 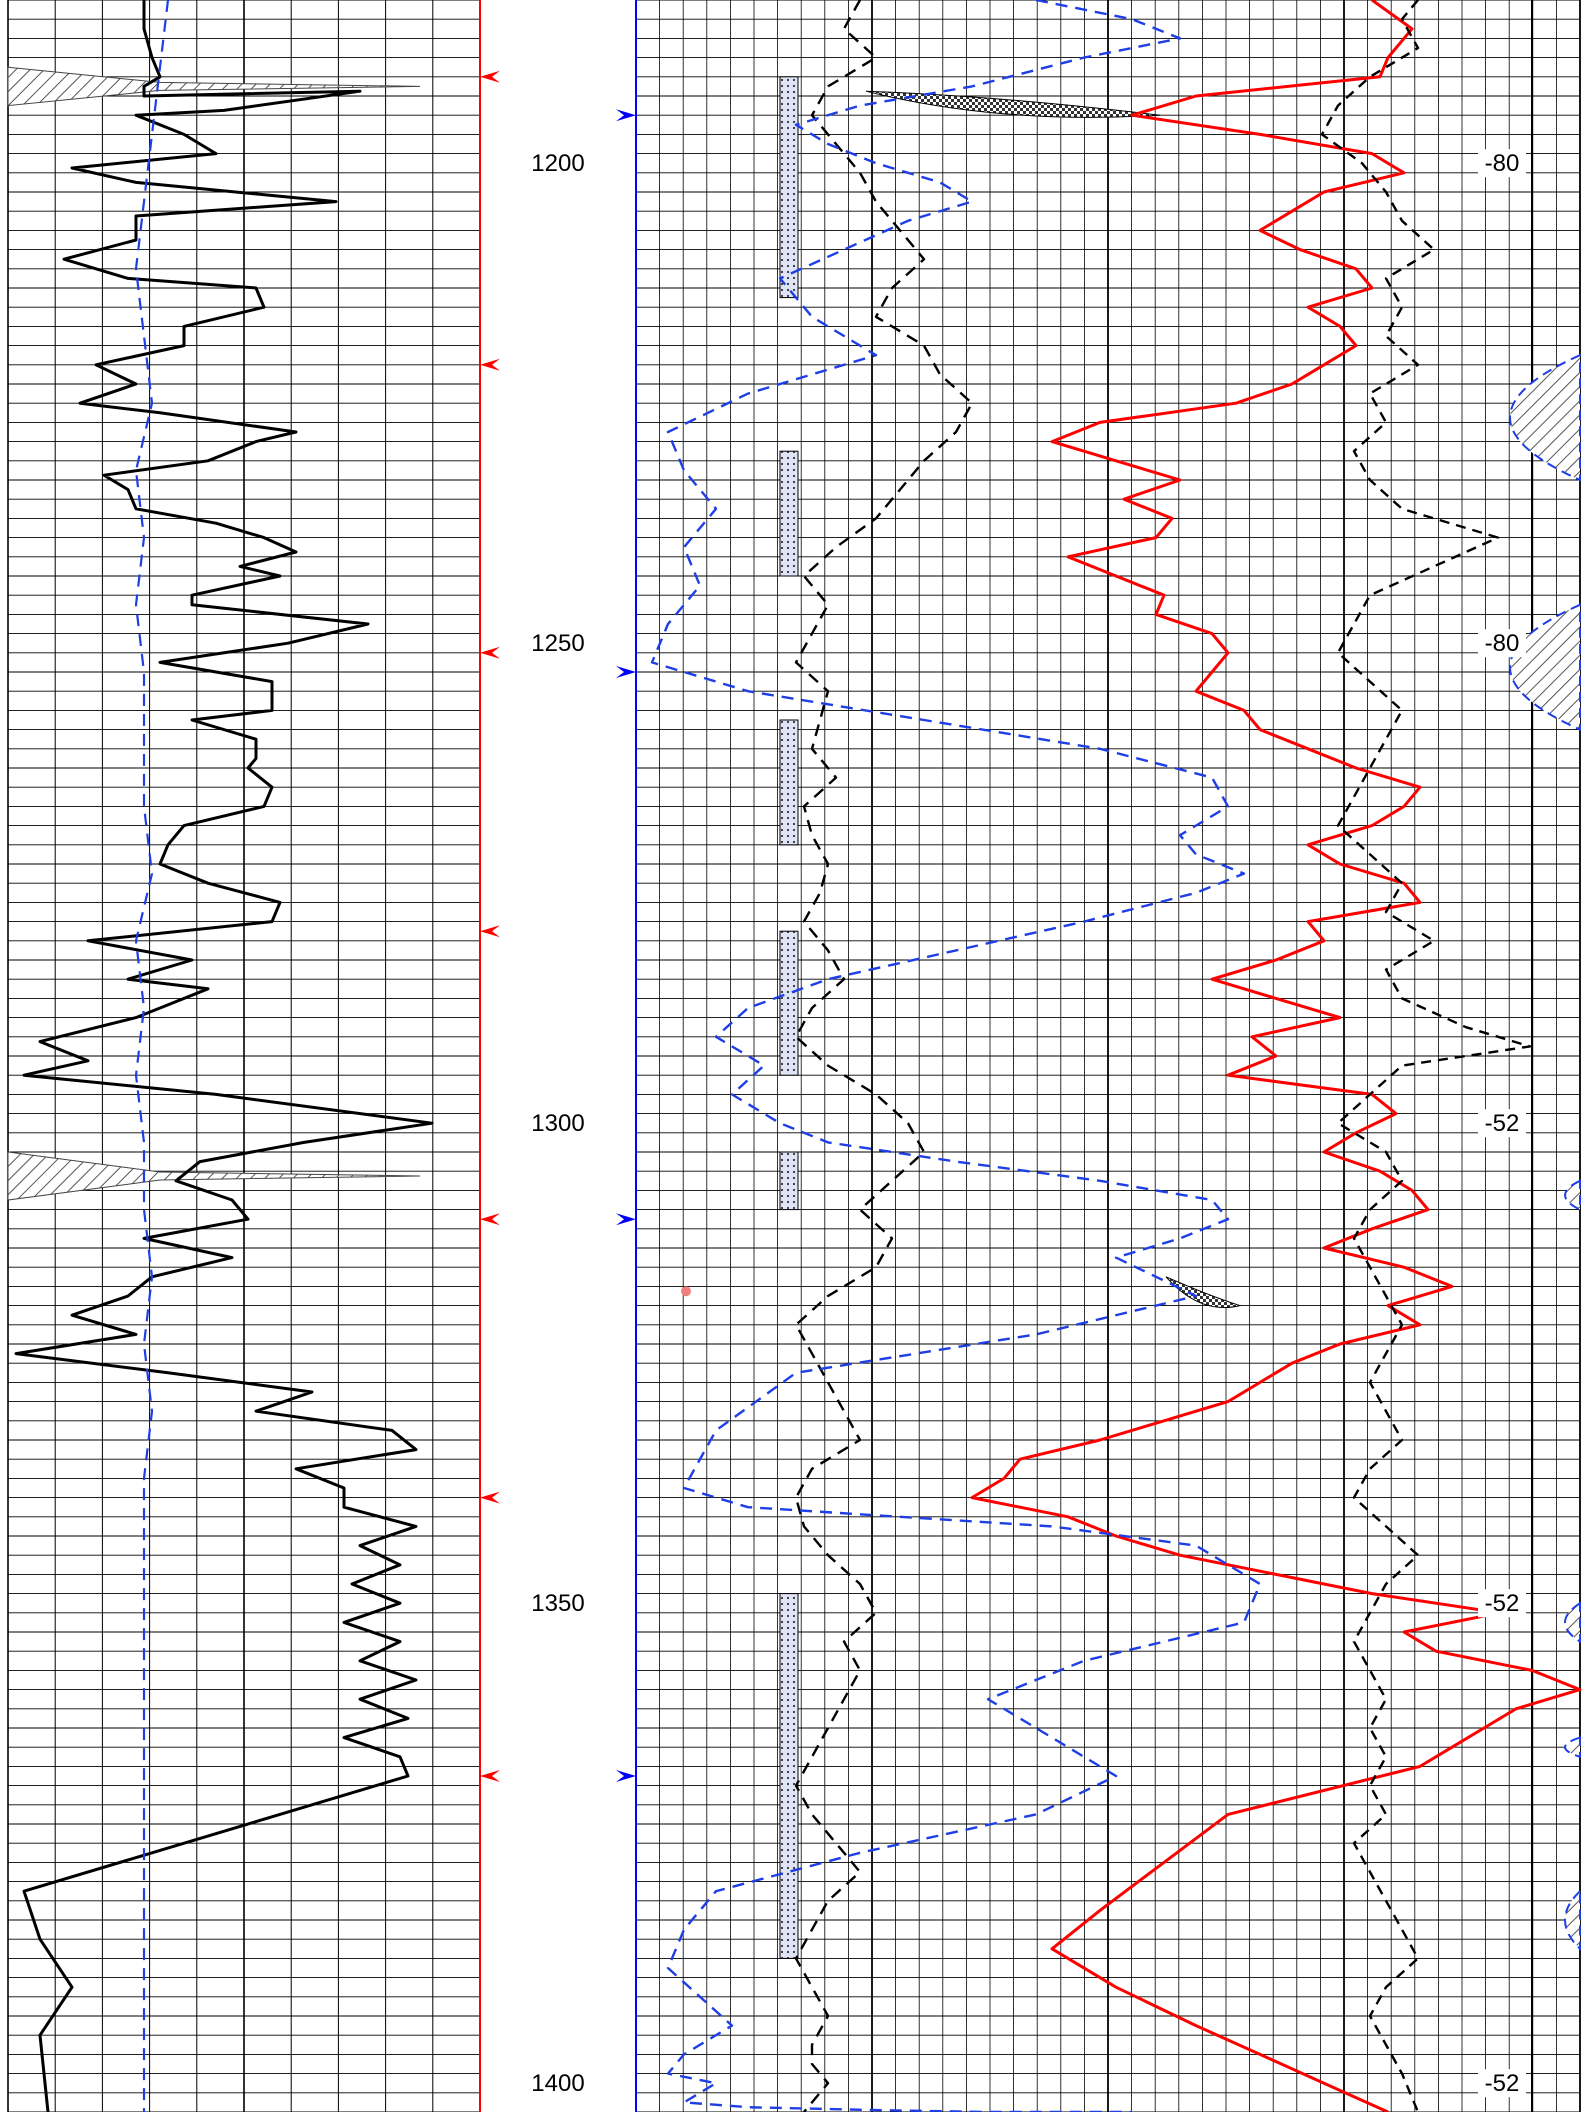 I want to click on track2-black-dashed-curve, so click(x=884, y=1056).